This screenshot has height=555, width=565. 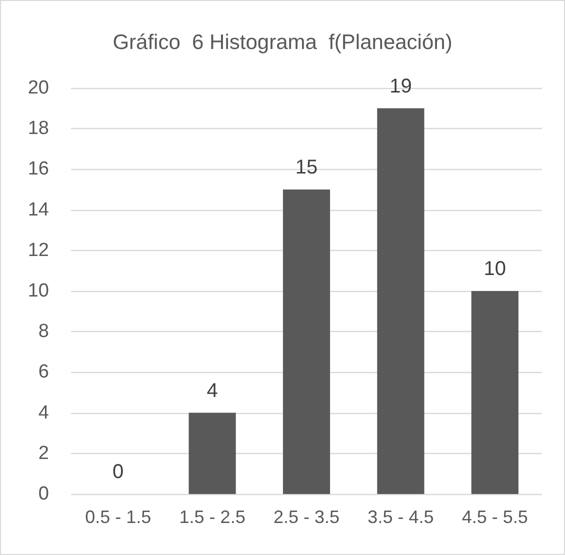 What do you see at coordinates (38, 291) in the screenshot?
I see `y-tick-label: 10` at bounding box center [38, 291].